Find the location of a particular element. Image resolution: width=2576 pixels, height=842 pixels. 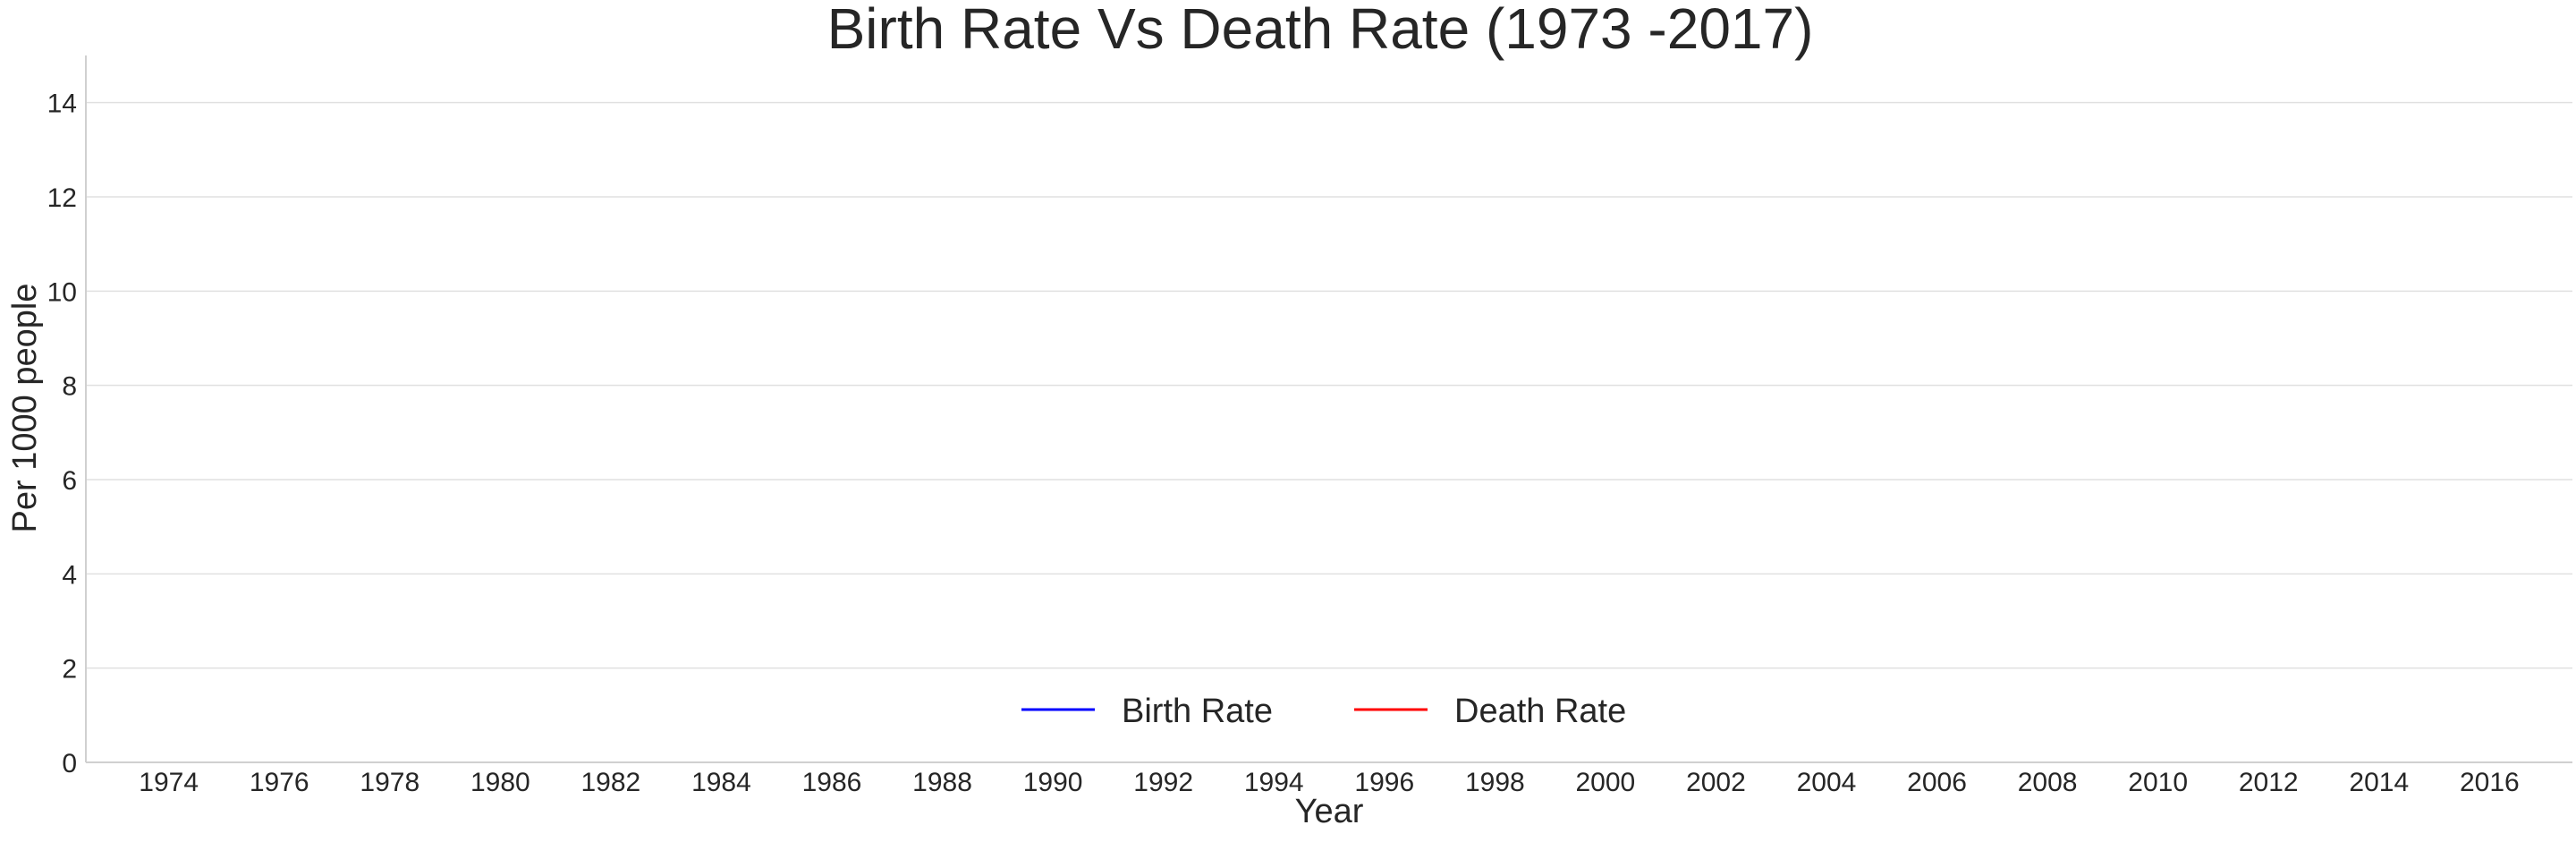

x-tick-label-2010: 2010 is located at coordinates (2158, 782).